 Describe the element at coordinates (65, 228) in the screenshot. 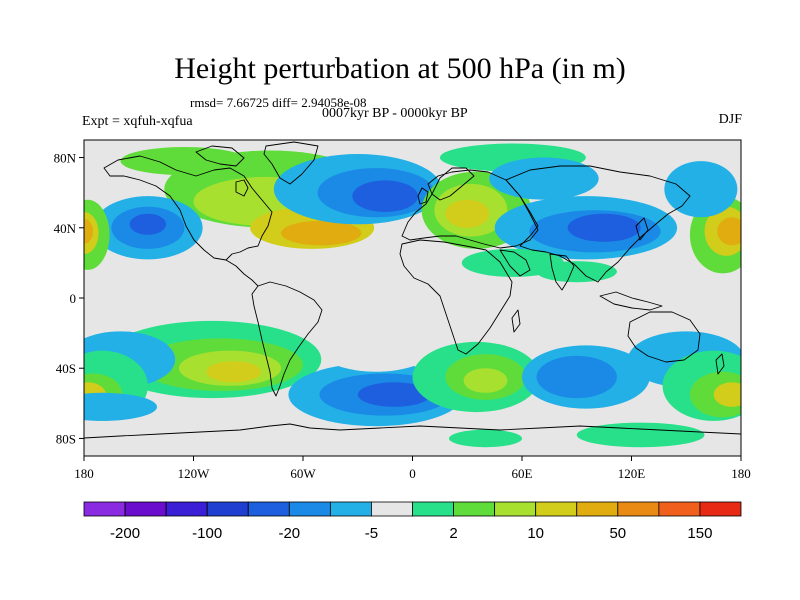

I see `y-tick-label-1: 40N` at that location.